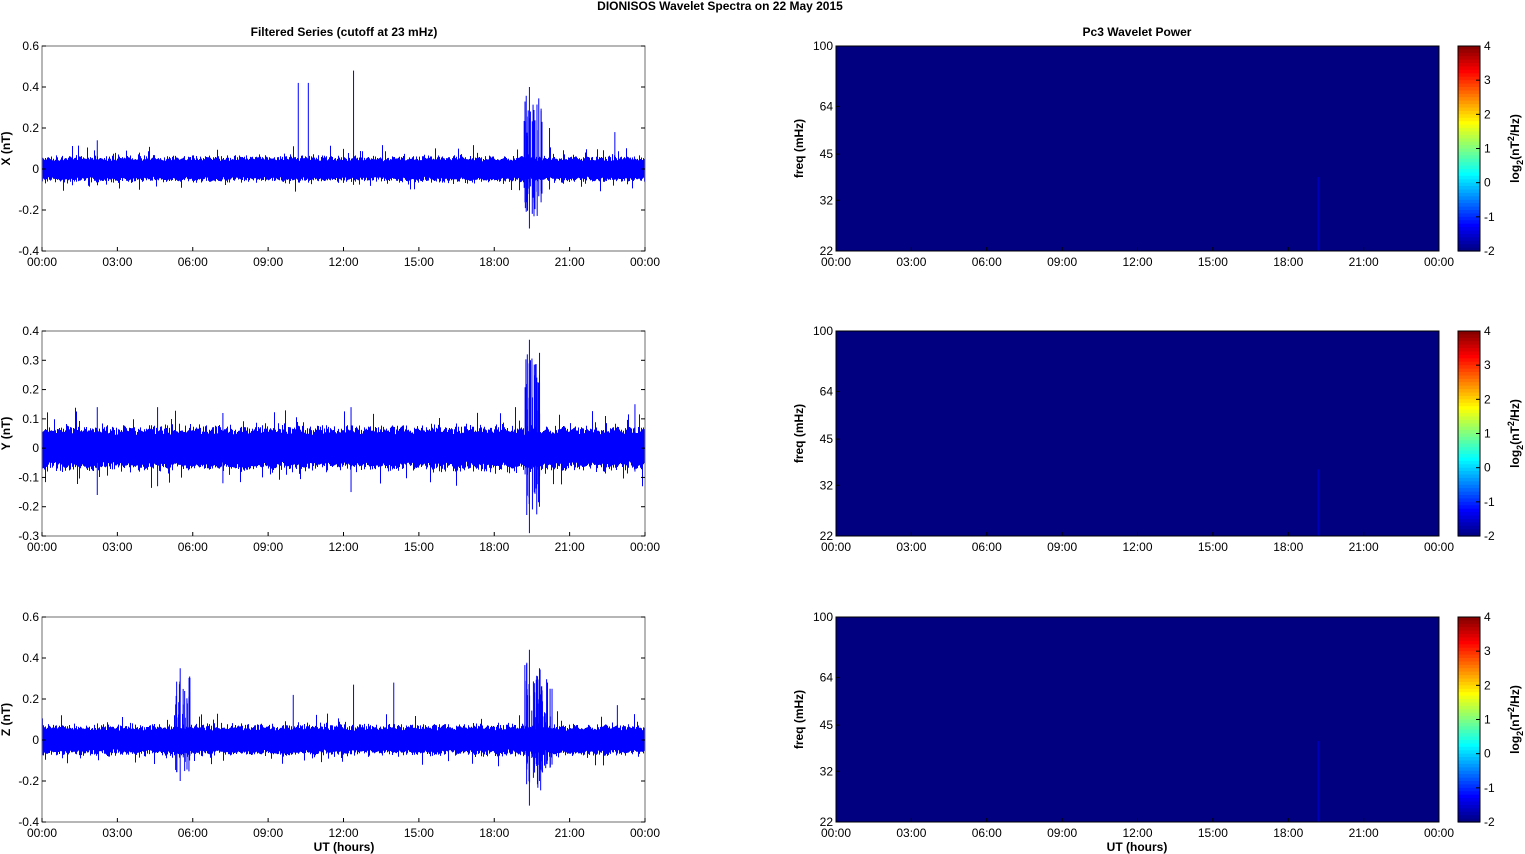  Describe the element at coordinates (30, 360) in the screenshot. I see `series-y-ytick-label: 0.3` at that location.